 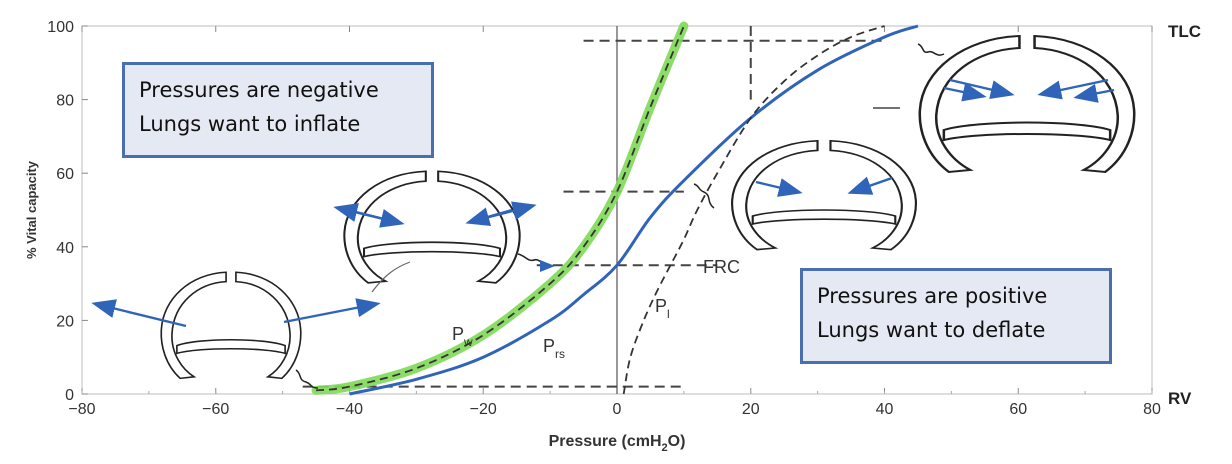 I want to click on leader-line-rv, so click(x=307, y=379).